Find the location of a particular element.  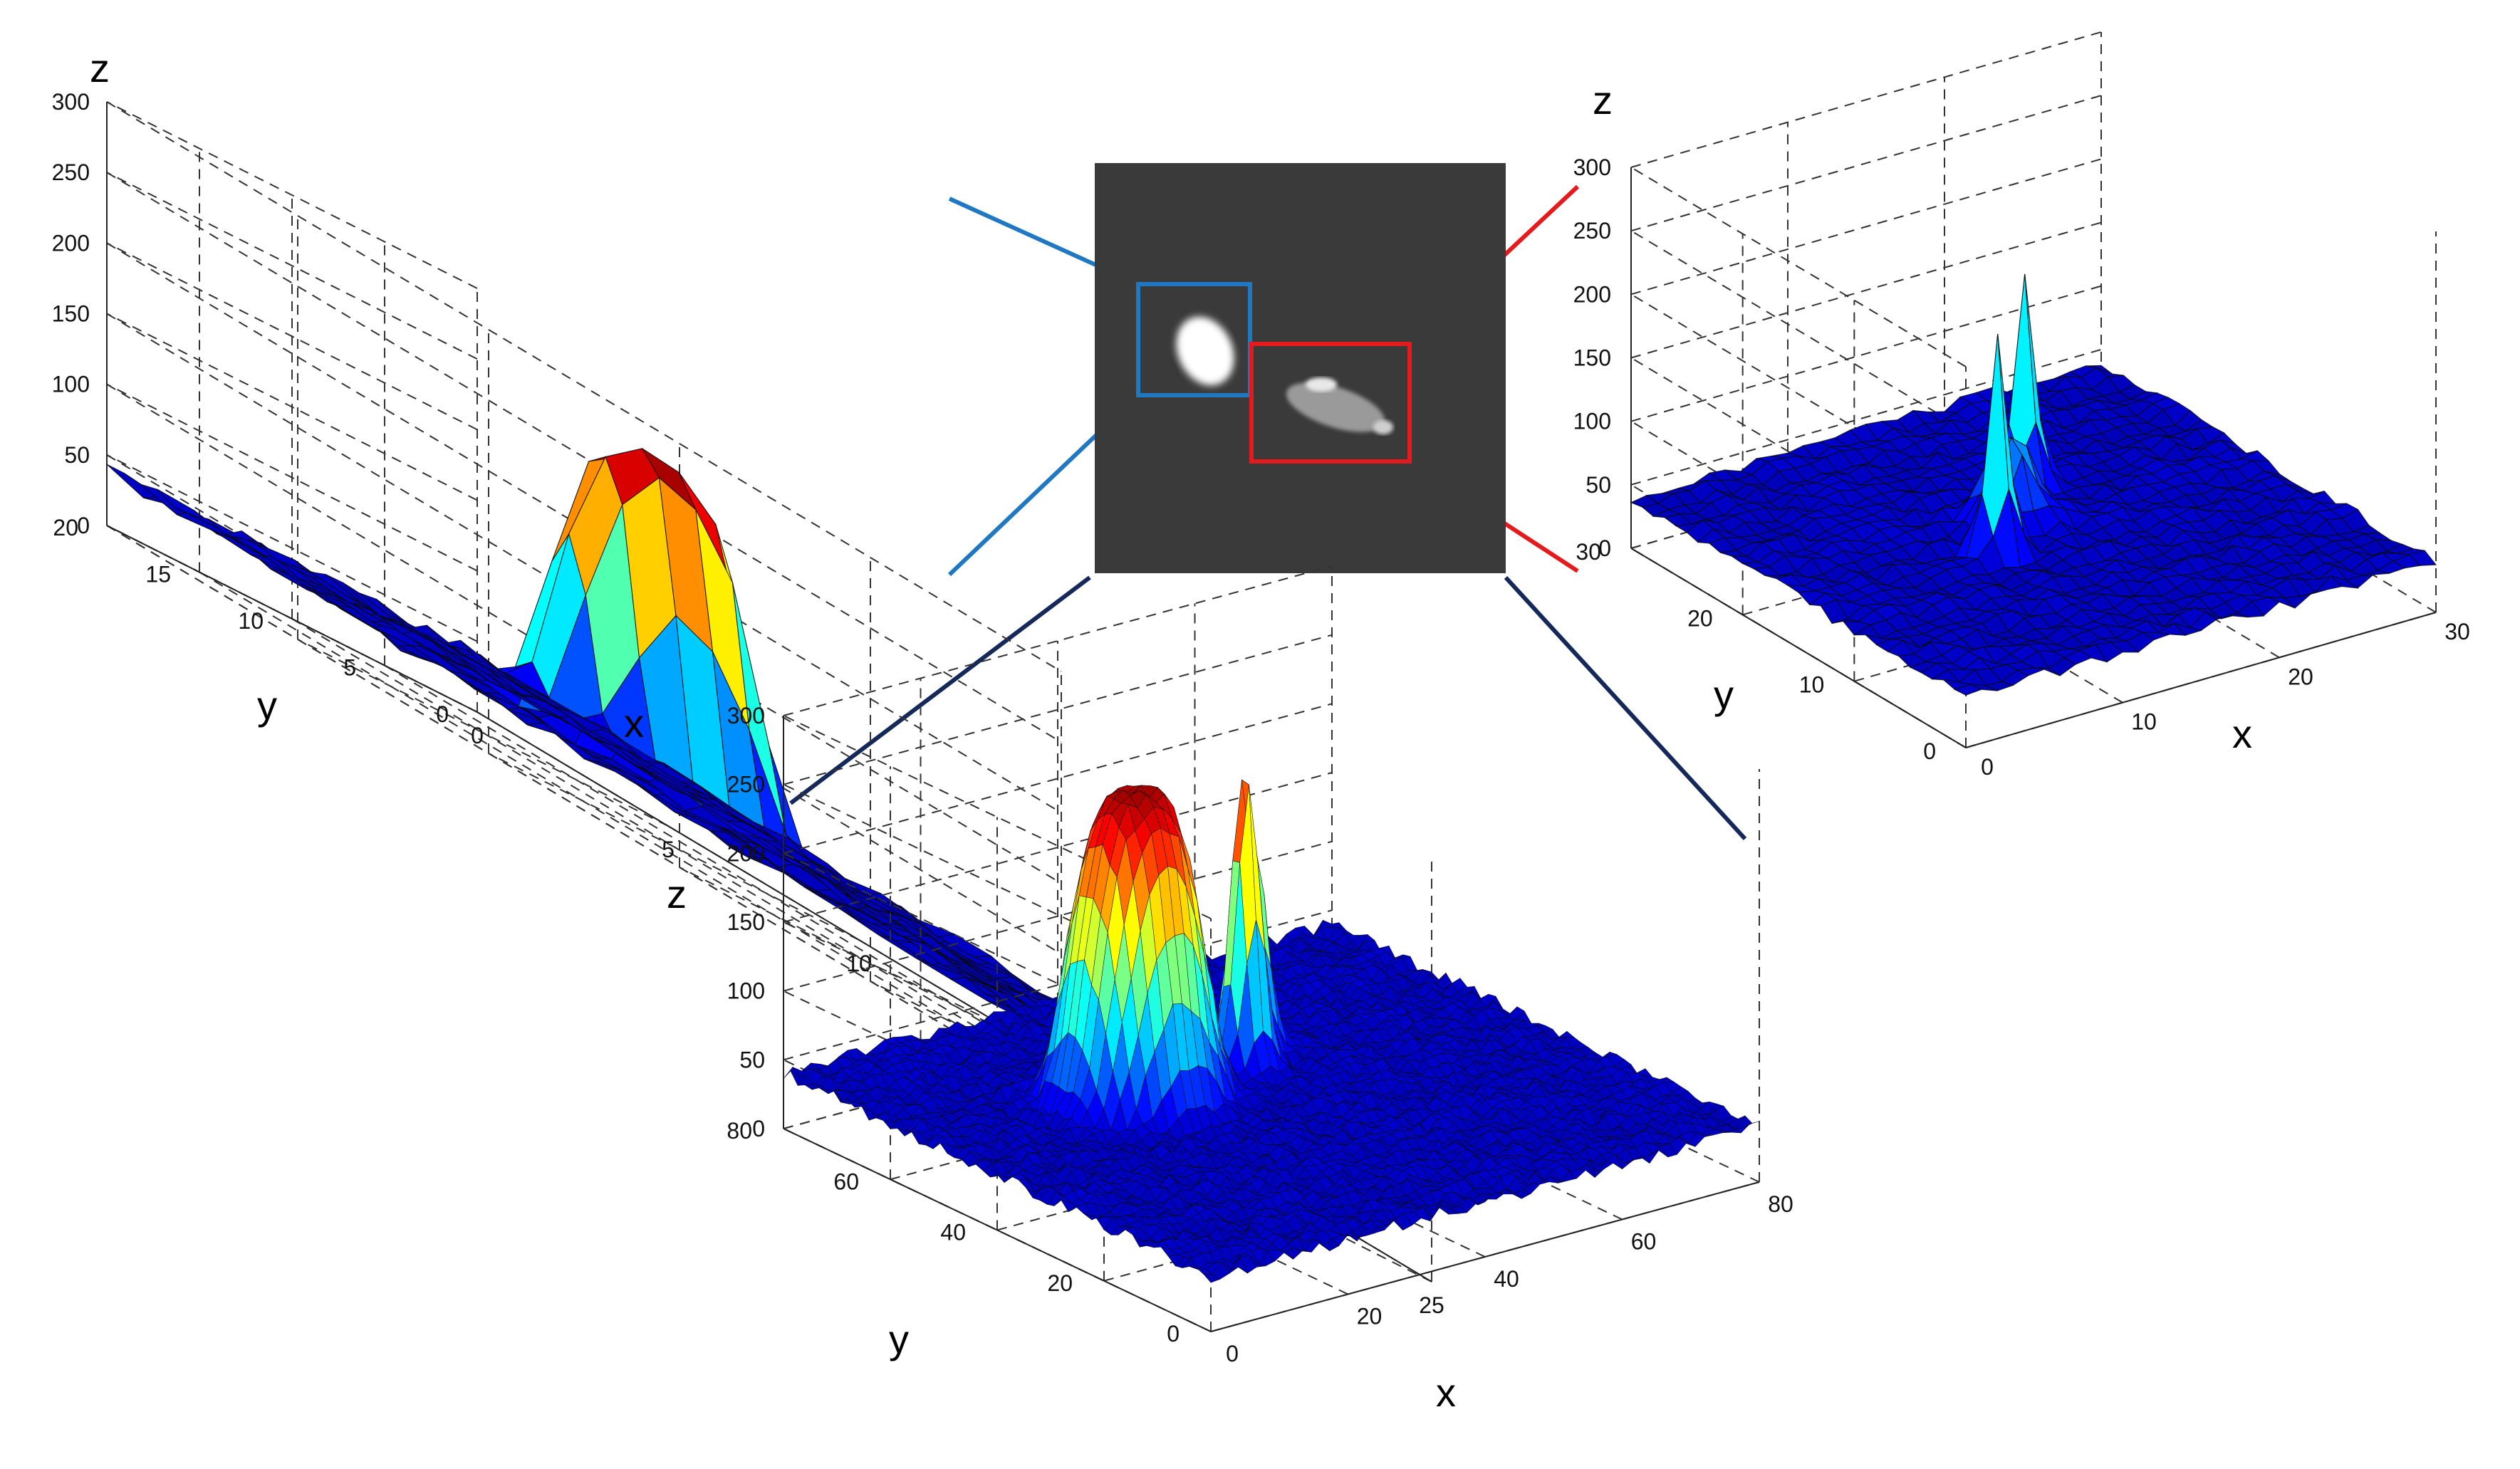

inset-photo-background is located at coordinates (1300, 368).